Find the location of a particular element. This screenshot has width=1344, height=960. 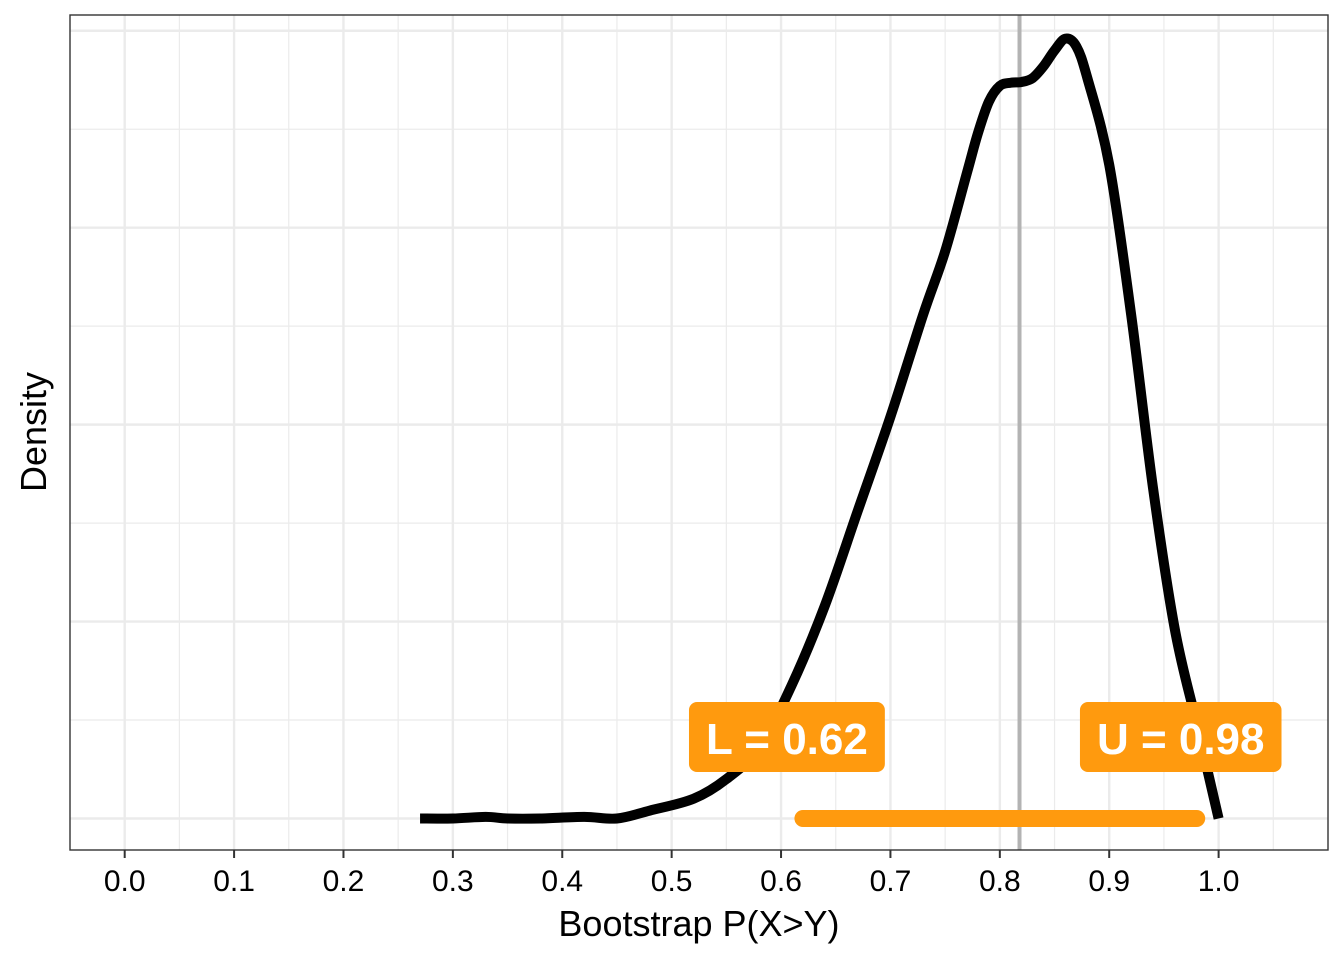

upper-bound-label-background is located at coordinates (1180, 737).